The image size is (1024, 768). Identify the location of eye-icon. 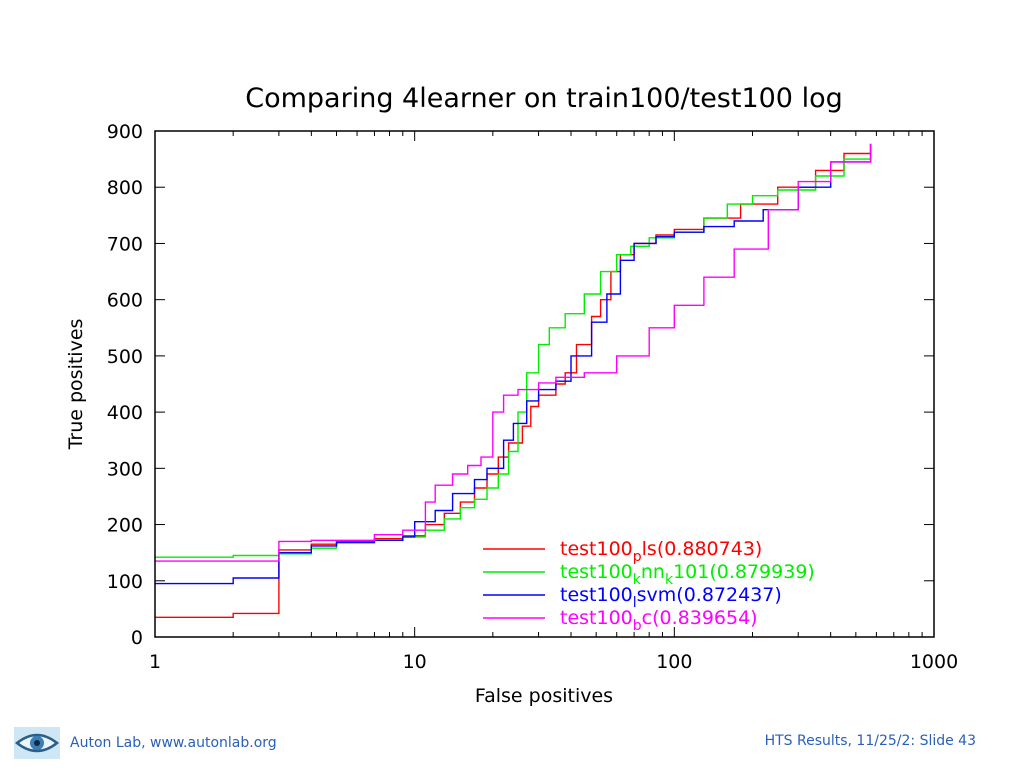
(37, 743).